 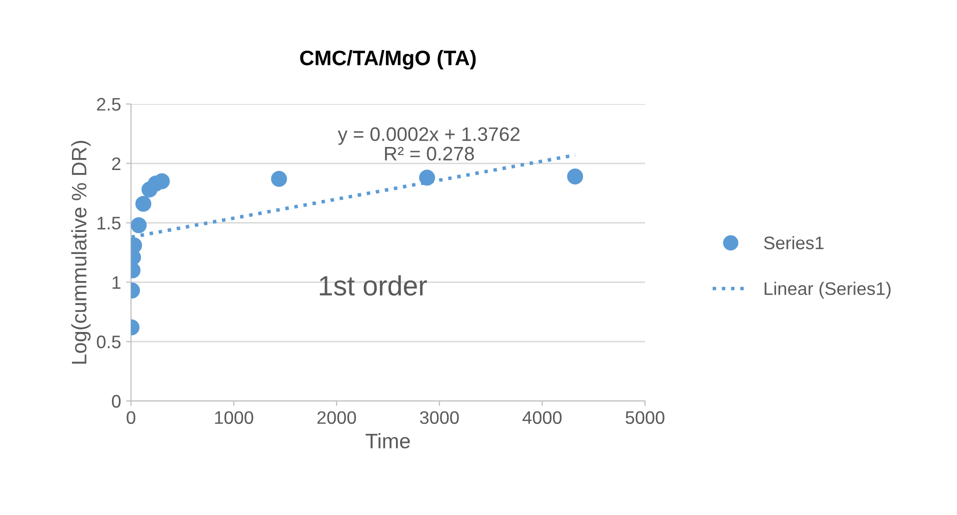 What do you see at coordinates (373, 285) in the screenshot?
I see `annotation: 1st order` at bounding box center [373, 285].